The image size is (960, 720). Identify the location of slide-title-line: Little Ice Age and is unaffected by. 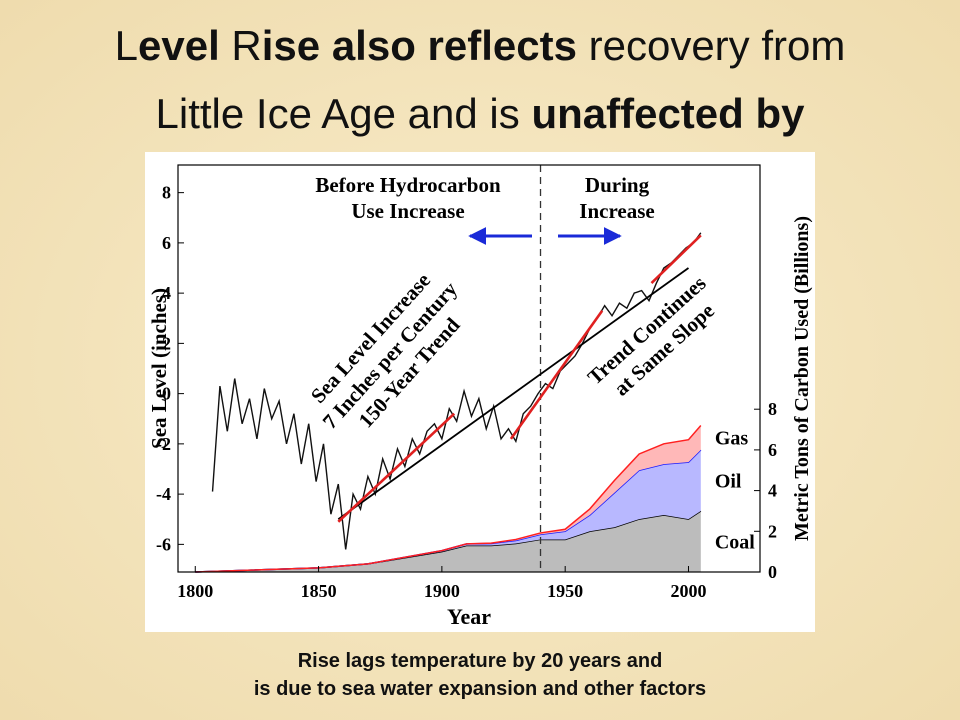
(481, 113).